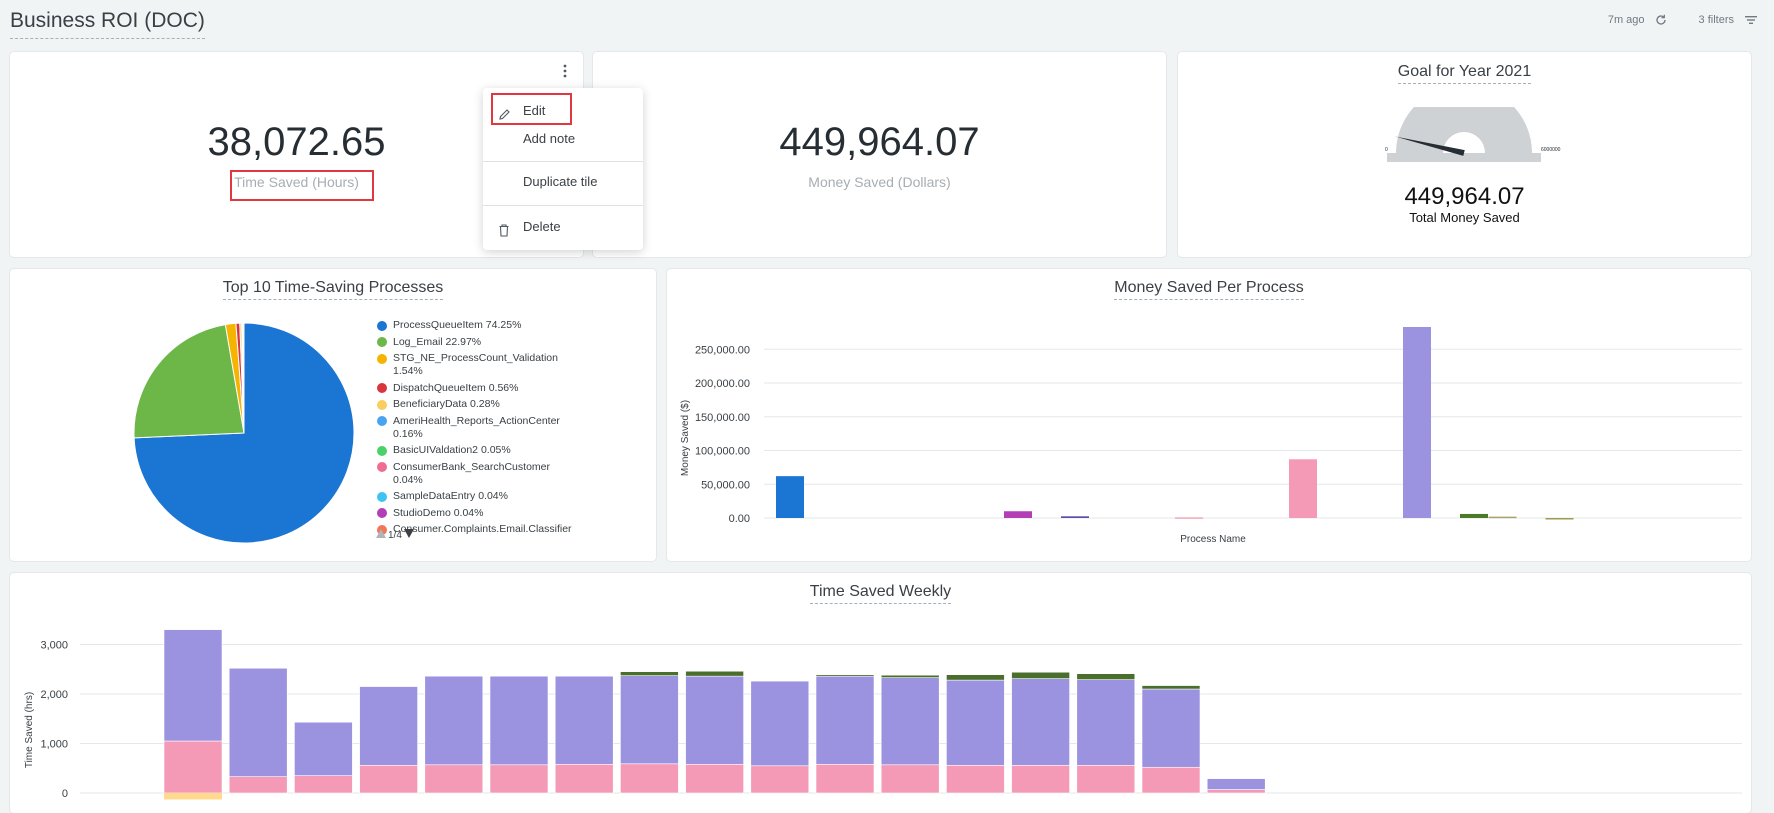 The height and width of the screenshot is (813, 1774). Describe the element at coordinates (107, 23) in the screenshot. I see `dashboard-title: Business ROI (DOC)` at that location.